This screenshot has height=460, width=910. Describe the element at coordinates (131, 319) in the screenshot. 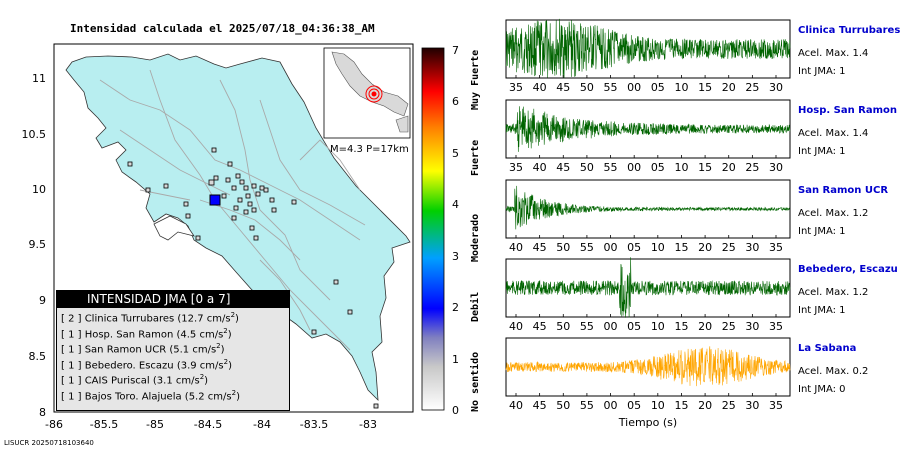

I see `legend-station: Clinica Turrubares` at that location.